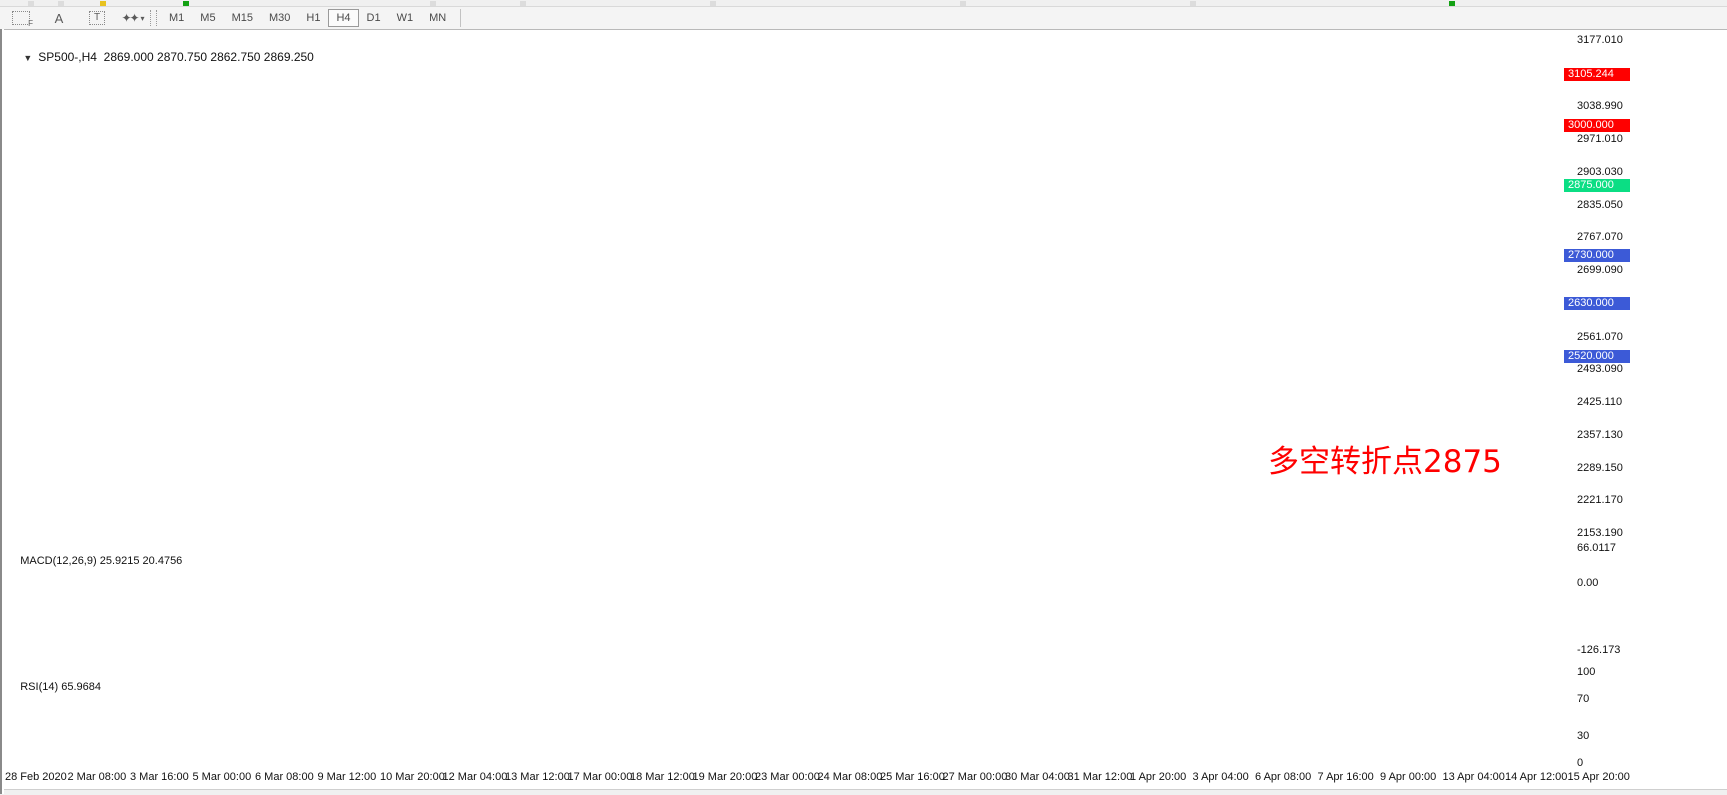 This screenshot has height=795, width=1727. What do you see at coordinates (177, 18) in the screenshot?
I see `timeframe-button-M1: M1` at bounding box center [177, 18].